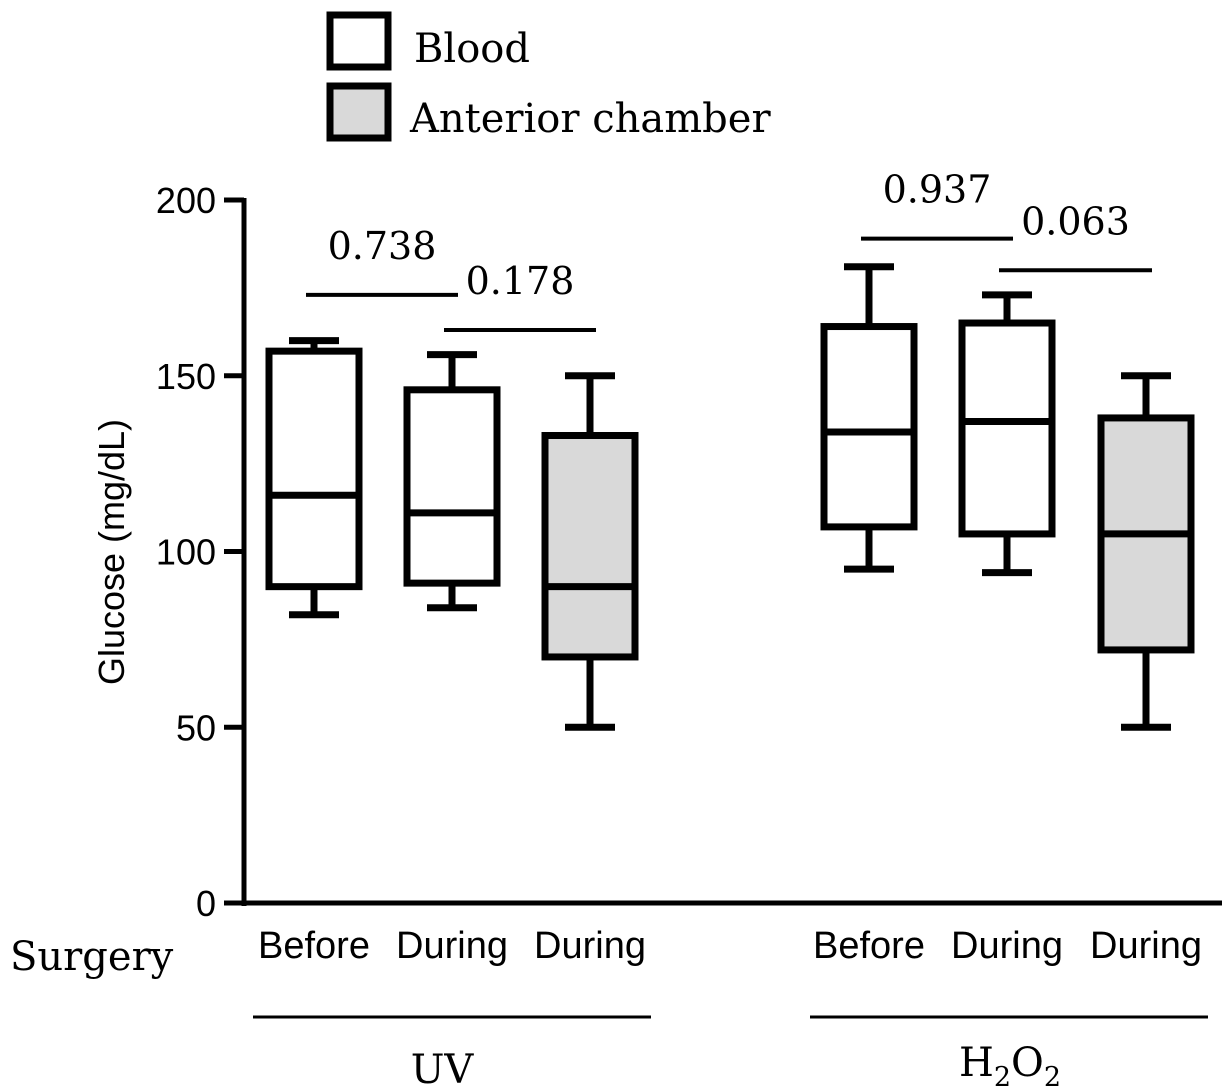 This screenshot has height=1089, width=1226. I want to click on box-1-0-iqr-box, so click(869, 427).